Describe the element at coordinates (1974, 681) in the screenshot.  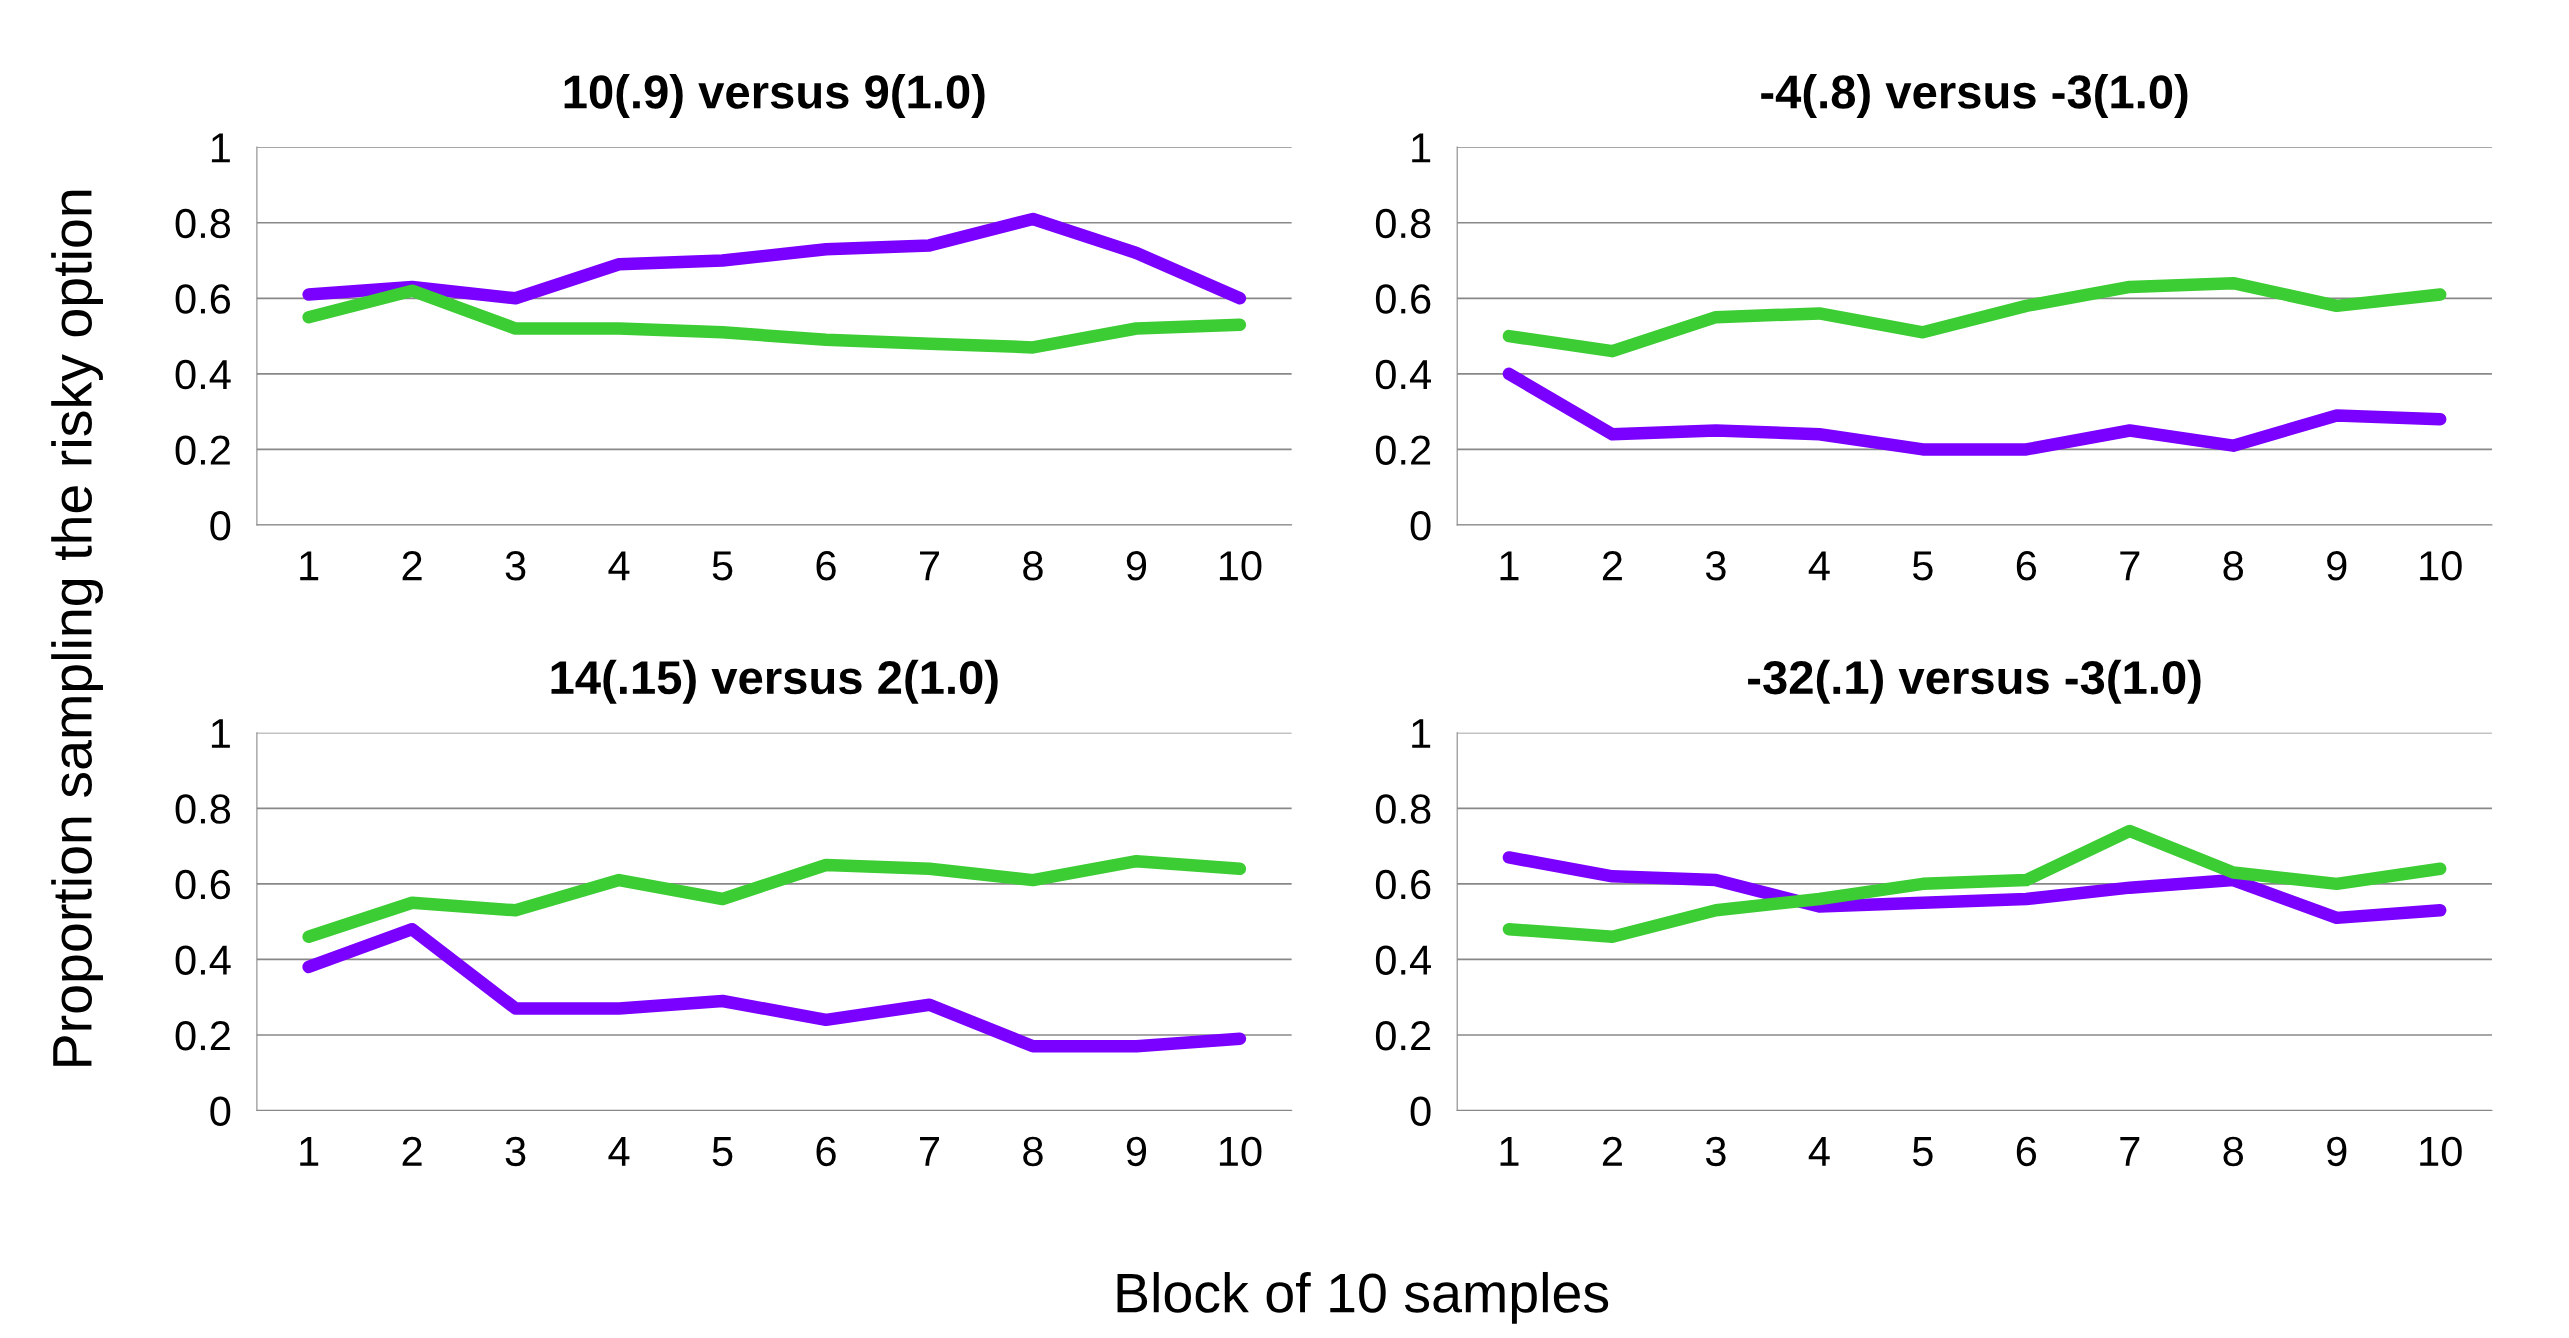
I see `chart-title: -32(.1) versus -3(1.0)` at that location.